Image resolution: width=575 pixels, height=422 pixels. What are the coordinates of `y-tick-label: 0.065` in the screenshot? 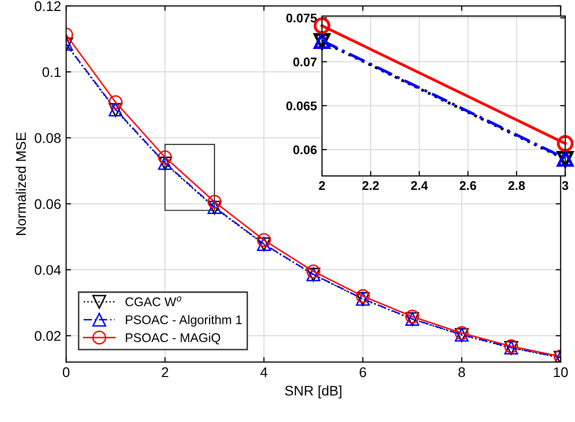 It's located at (301, 105).